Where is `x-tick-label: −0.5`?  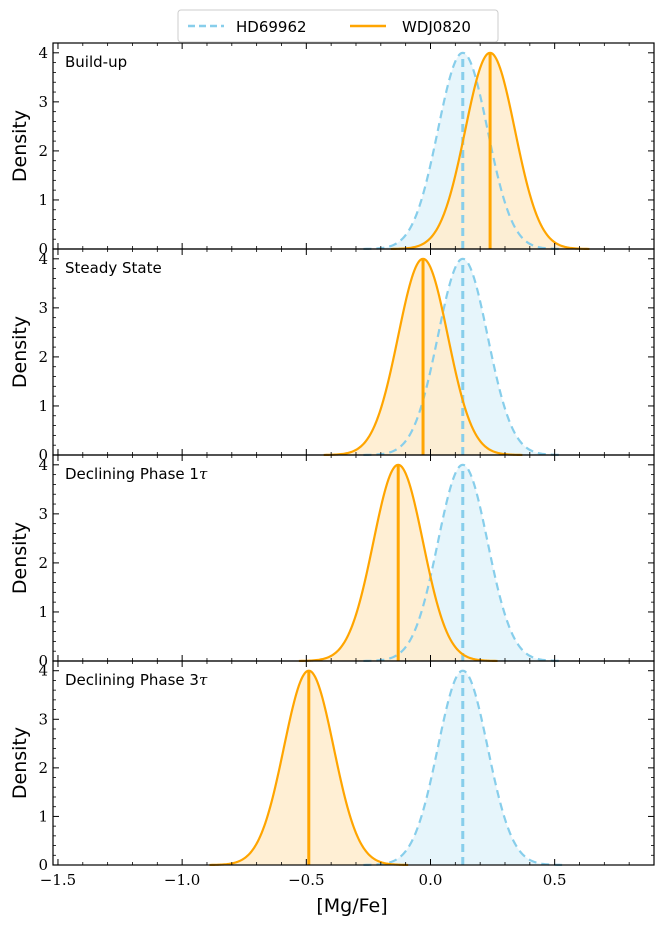 x-tick-label: −0.5 is located at coordinates (306, 880).